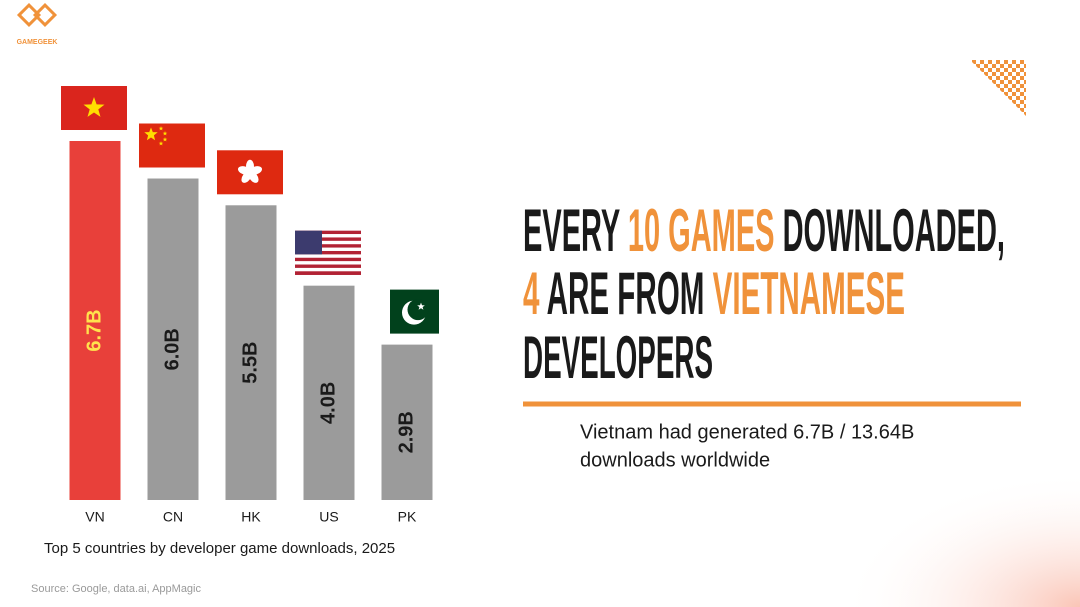 Image resolution: width=1080 pixels, height=607 pixels. I want to click on value-label: 5.5B, so click(250, 363).